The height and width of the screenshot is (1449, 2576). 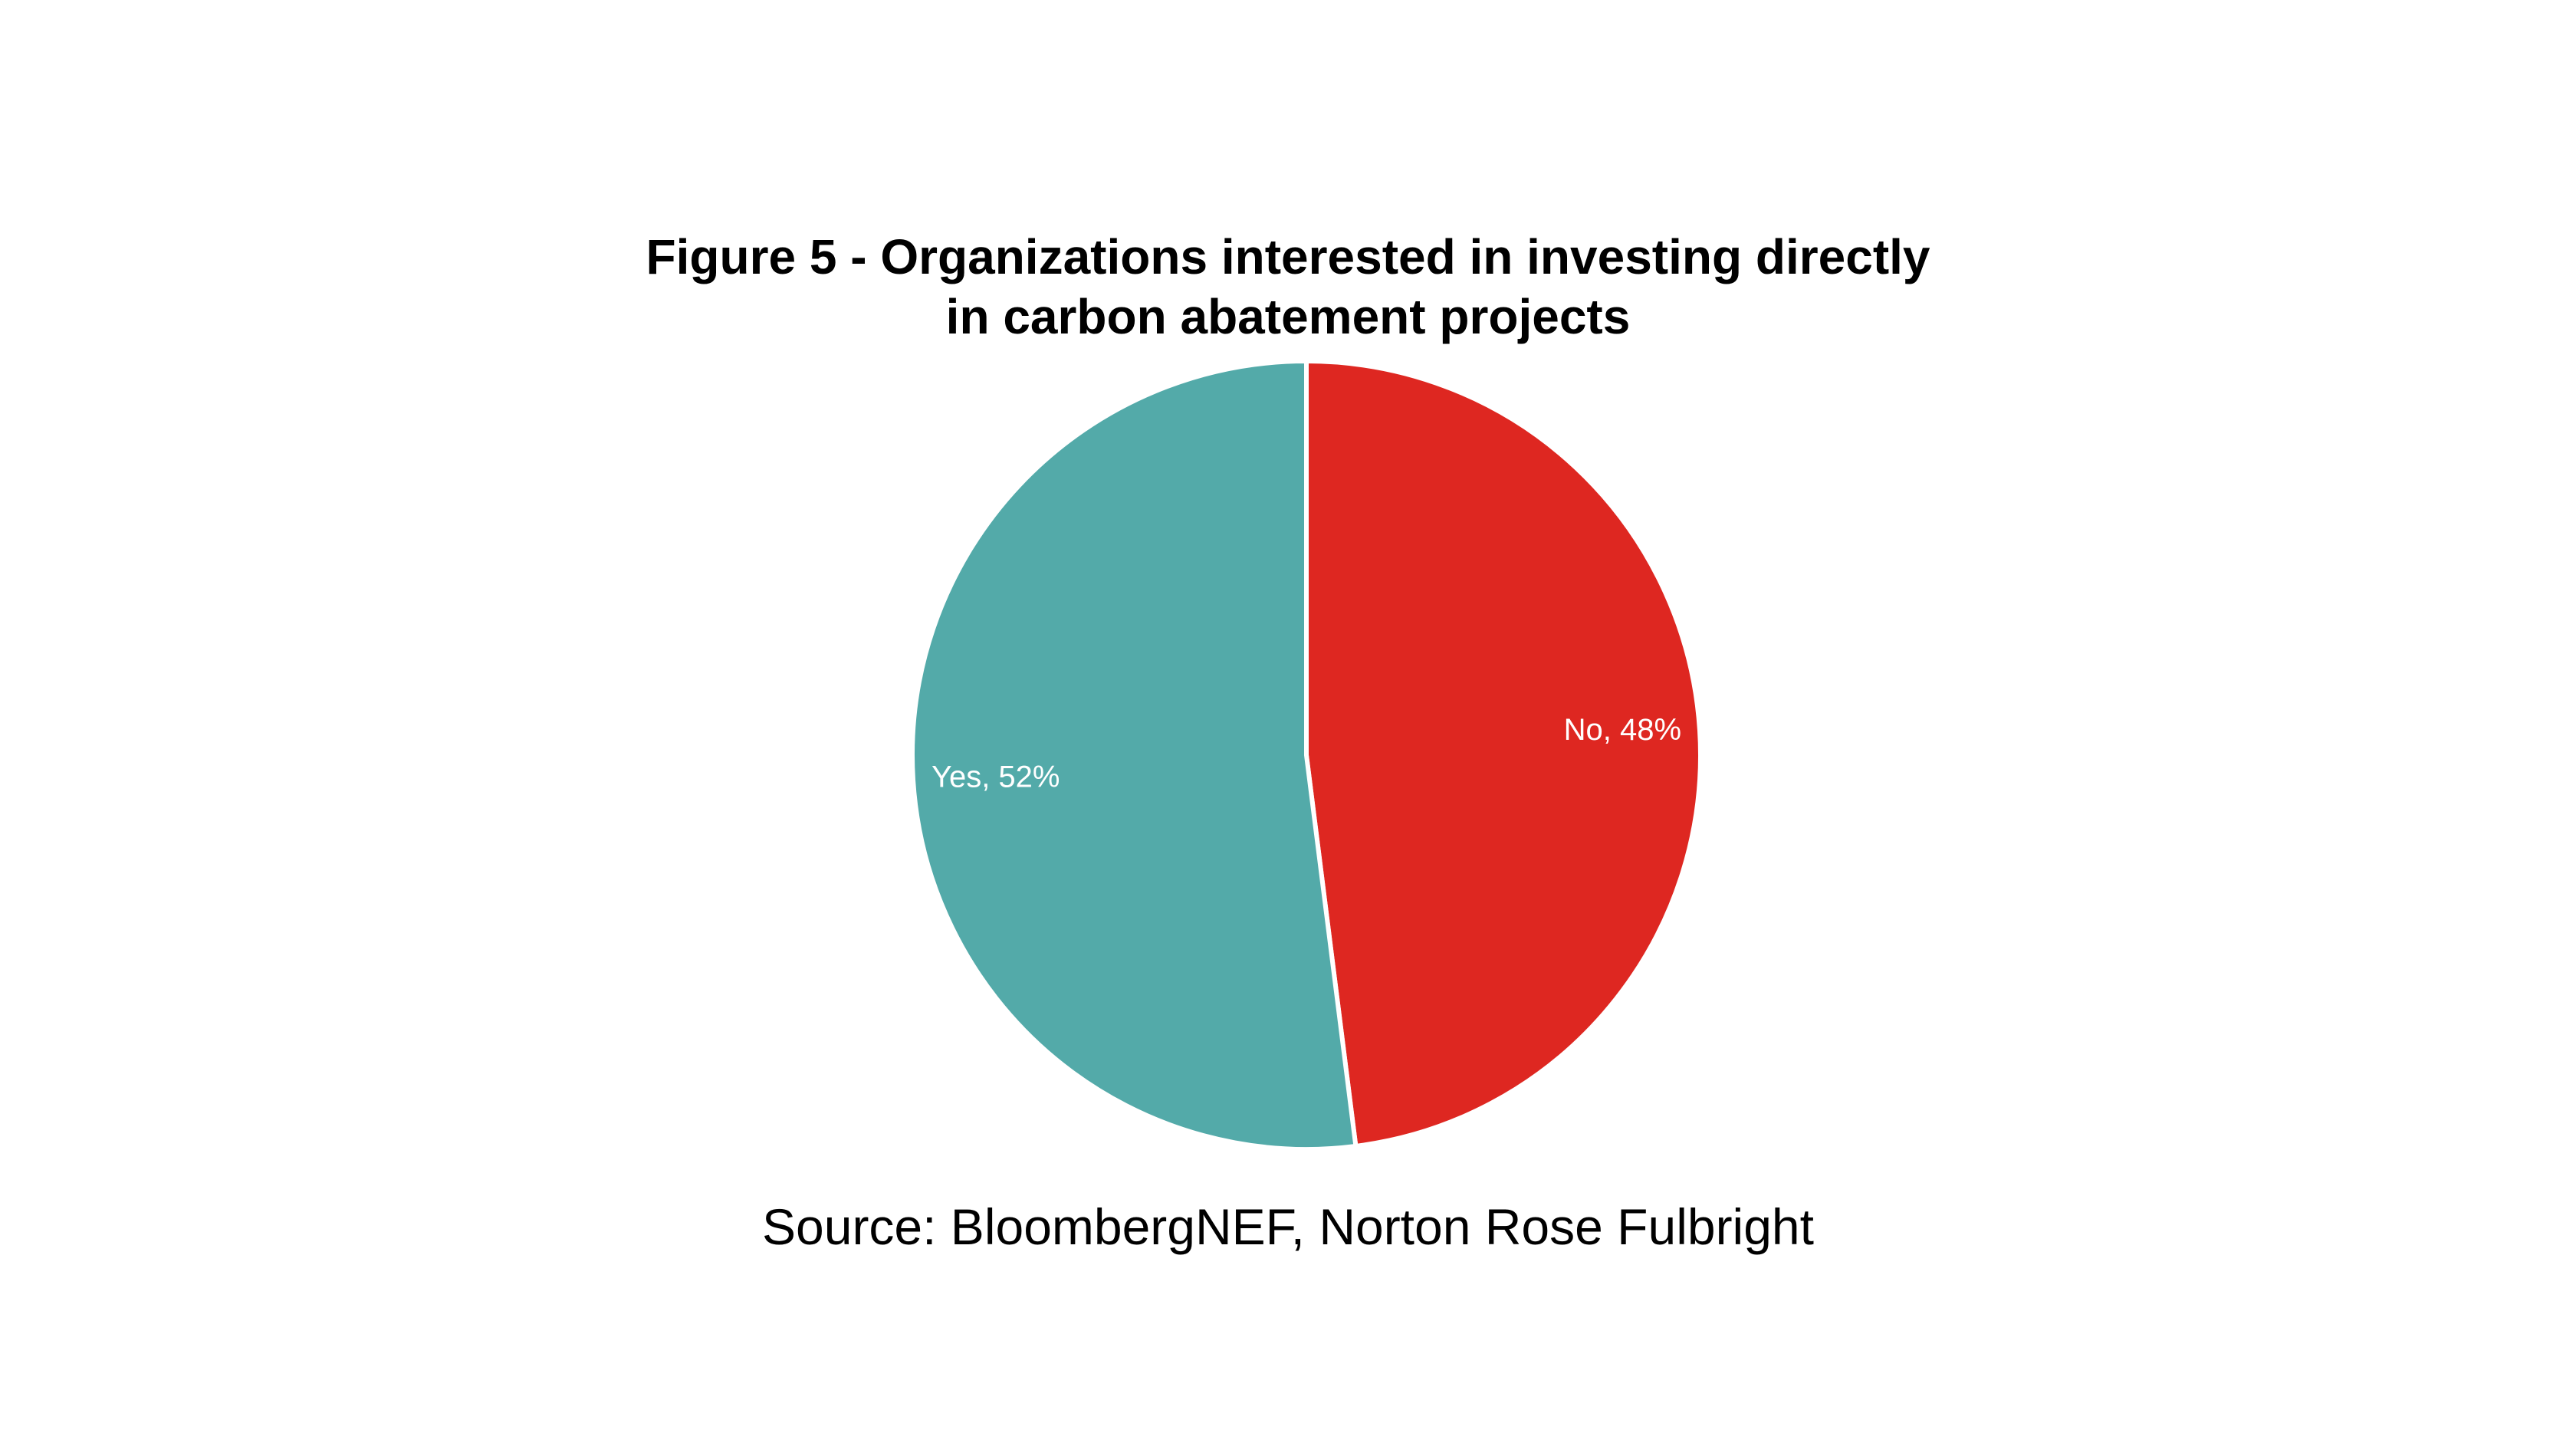 What do you see at coordinates (1504, 754) in the screenshot?
I see `pie-slice-no` at bounding box center [1504, 754].